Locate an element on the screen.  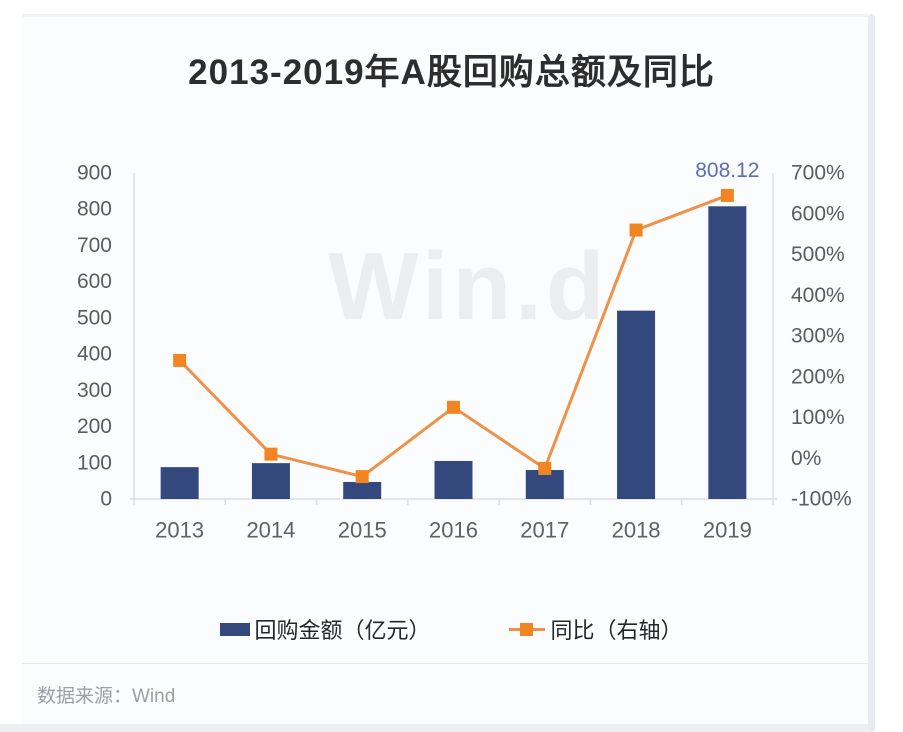
left-axis-tick: 600 is located at coordinates (94, 281).